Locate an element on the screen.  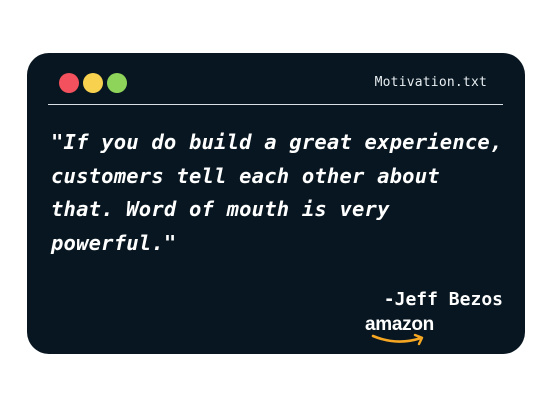
header-divider is located at coordinates (275, 104).